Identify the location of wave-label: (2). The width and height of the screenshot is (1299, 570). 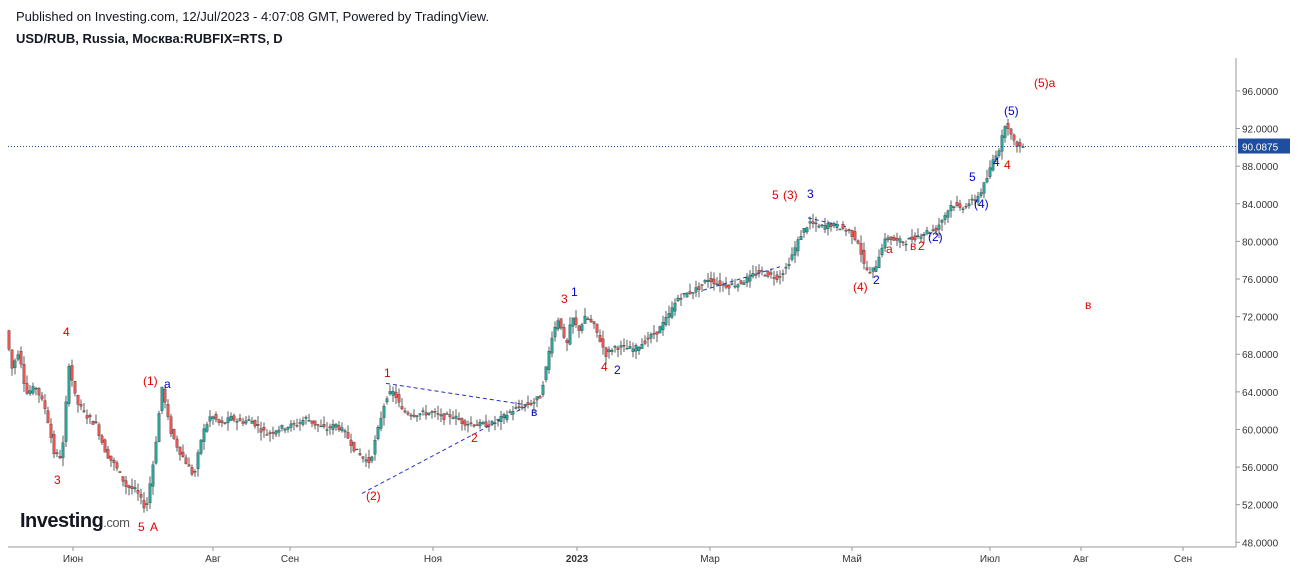
(935, 237).